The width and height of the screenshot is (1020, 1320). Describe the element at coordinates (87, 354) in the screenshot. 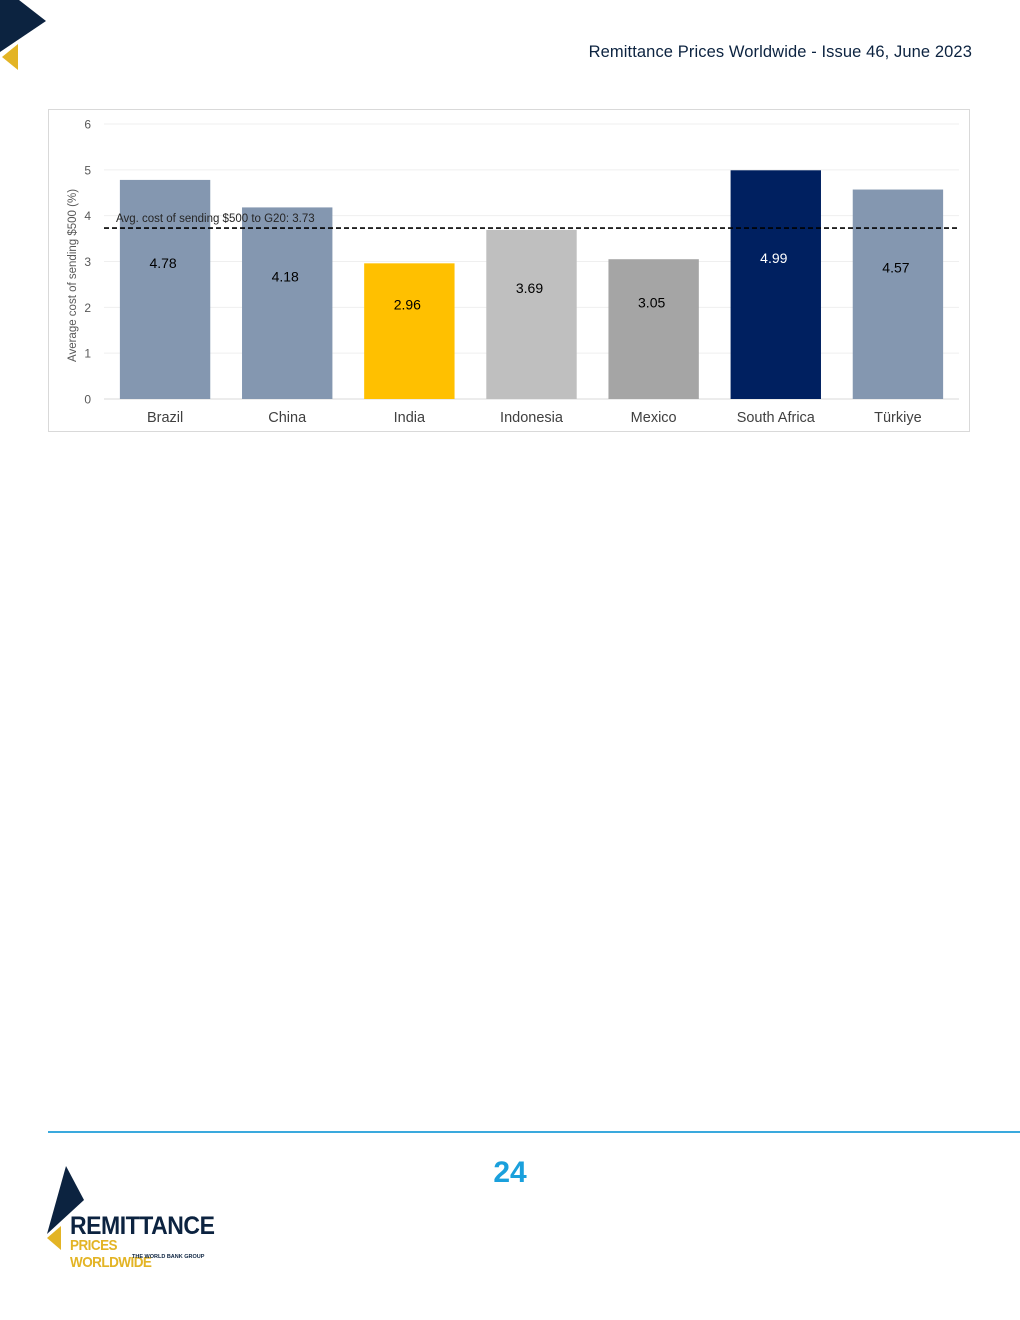

I see `y-tick-label: 1` at that location.